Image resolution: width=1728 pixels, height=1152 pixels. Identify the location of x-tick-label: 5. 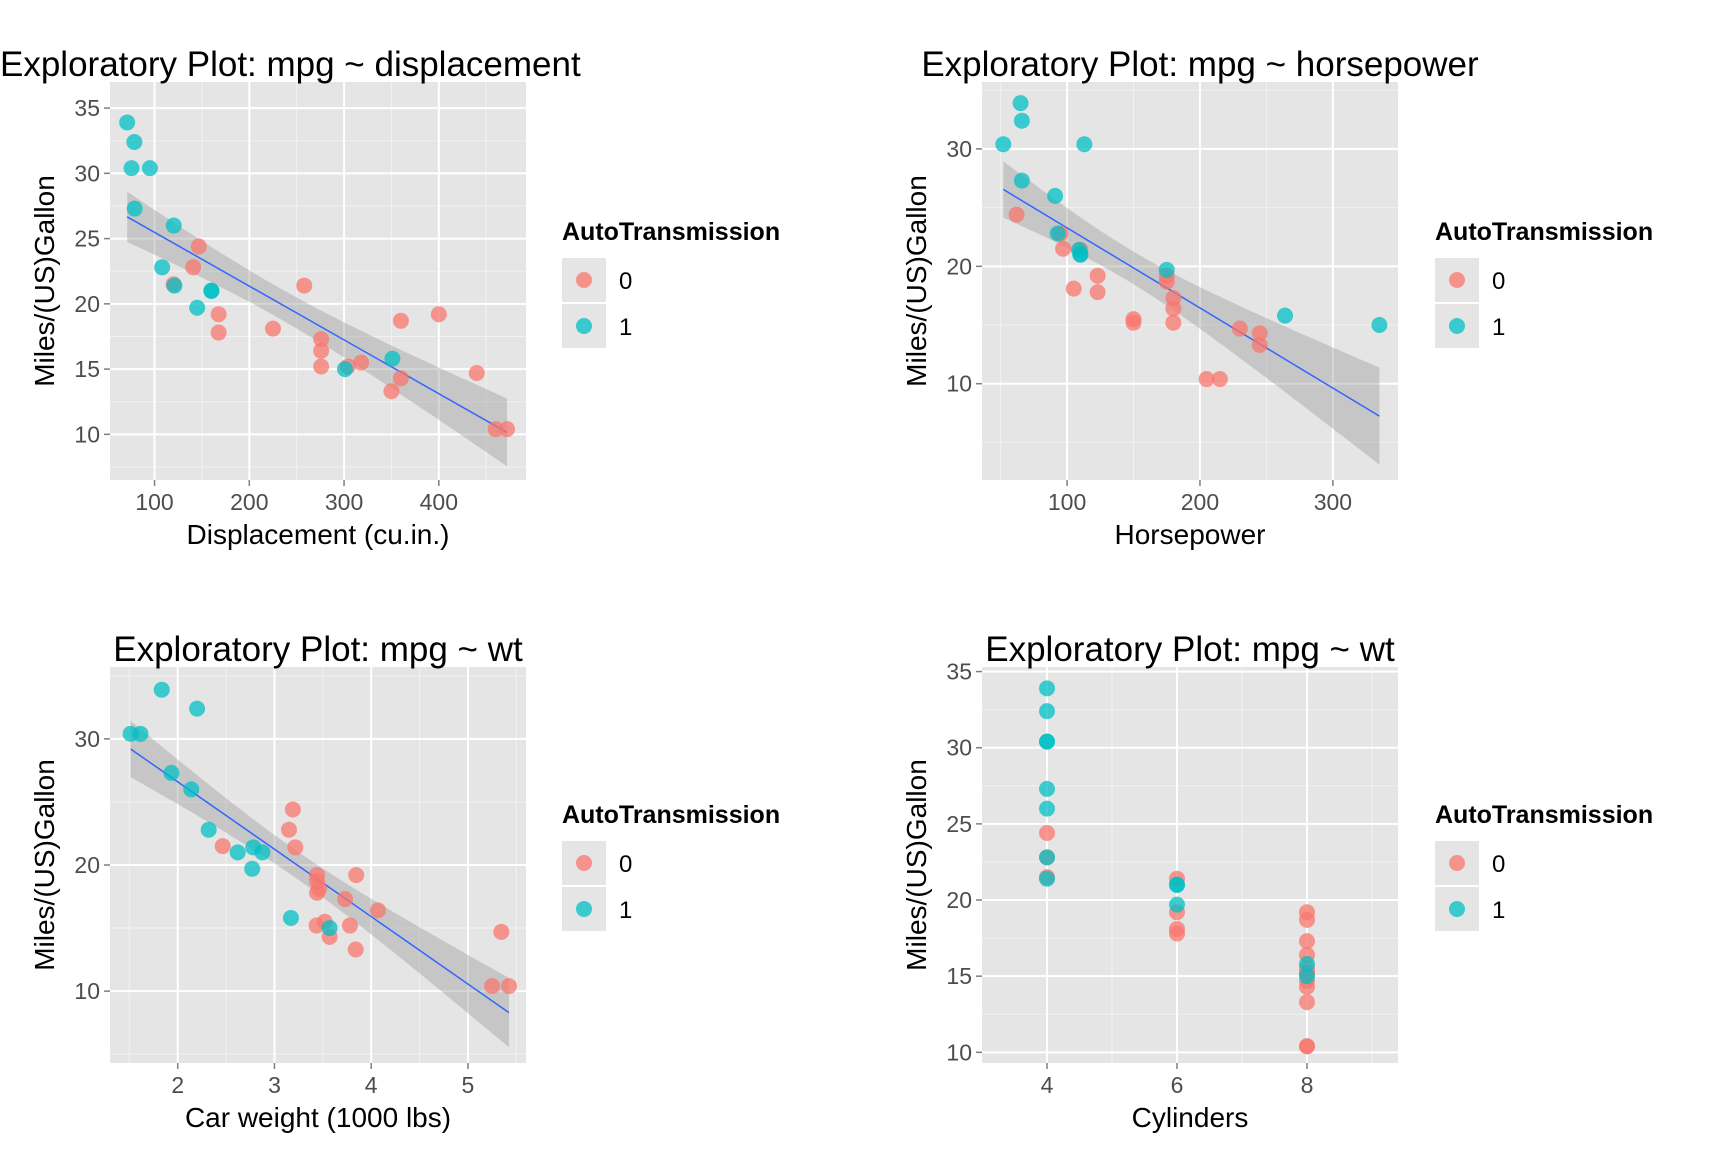
(468, 1085).